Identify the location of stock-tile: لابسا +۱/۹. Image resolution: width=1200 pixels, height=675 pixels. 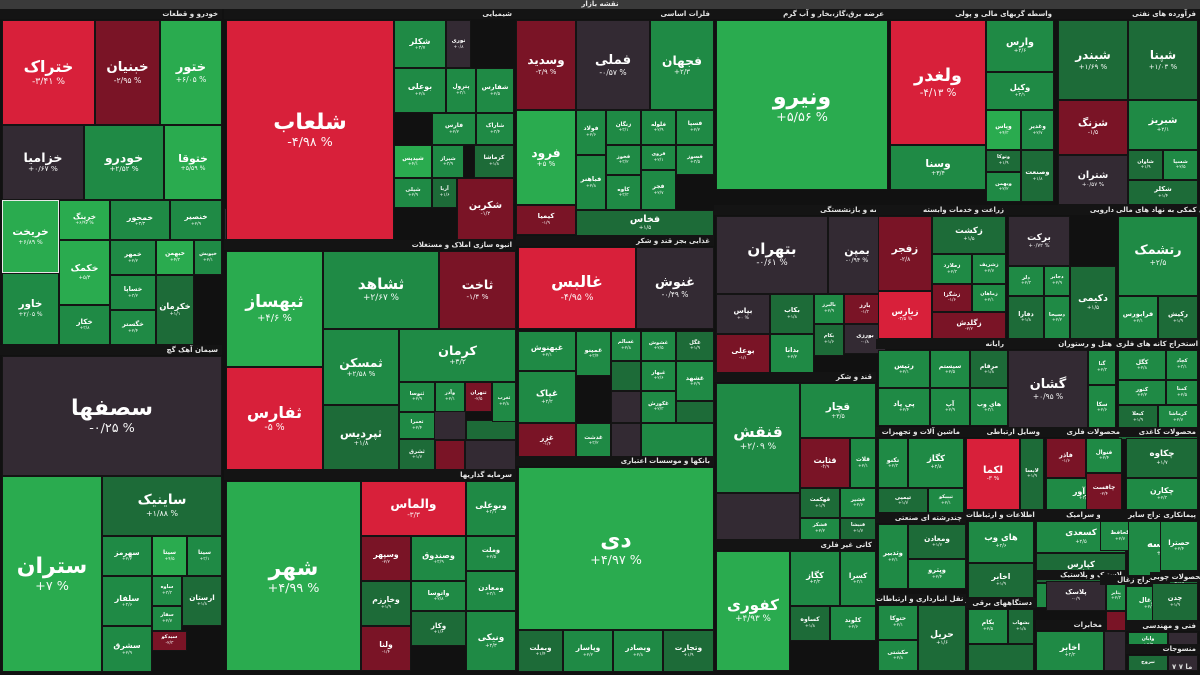
(1032, 474).